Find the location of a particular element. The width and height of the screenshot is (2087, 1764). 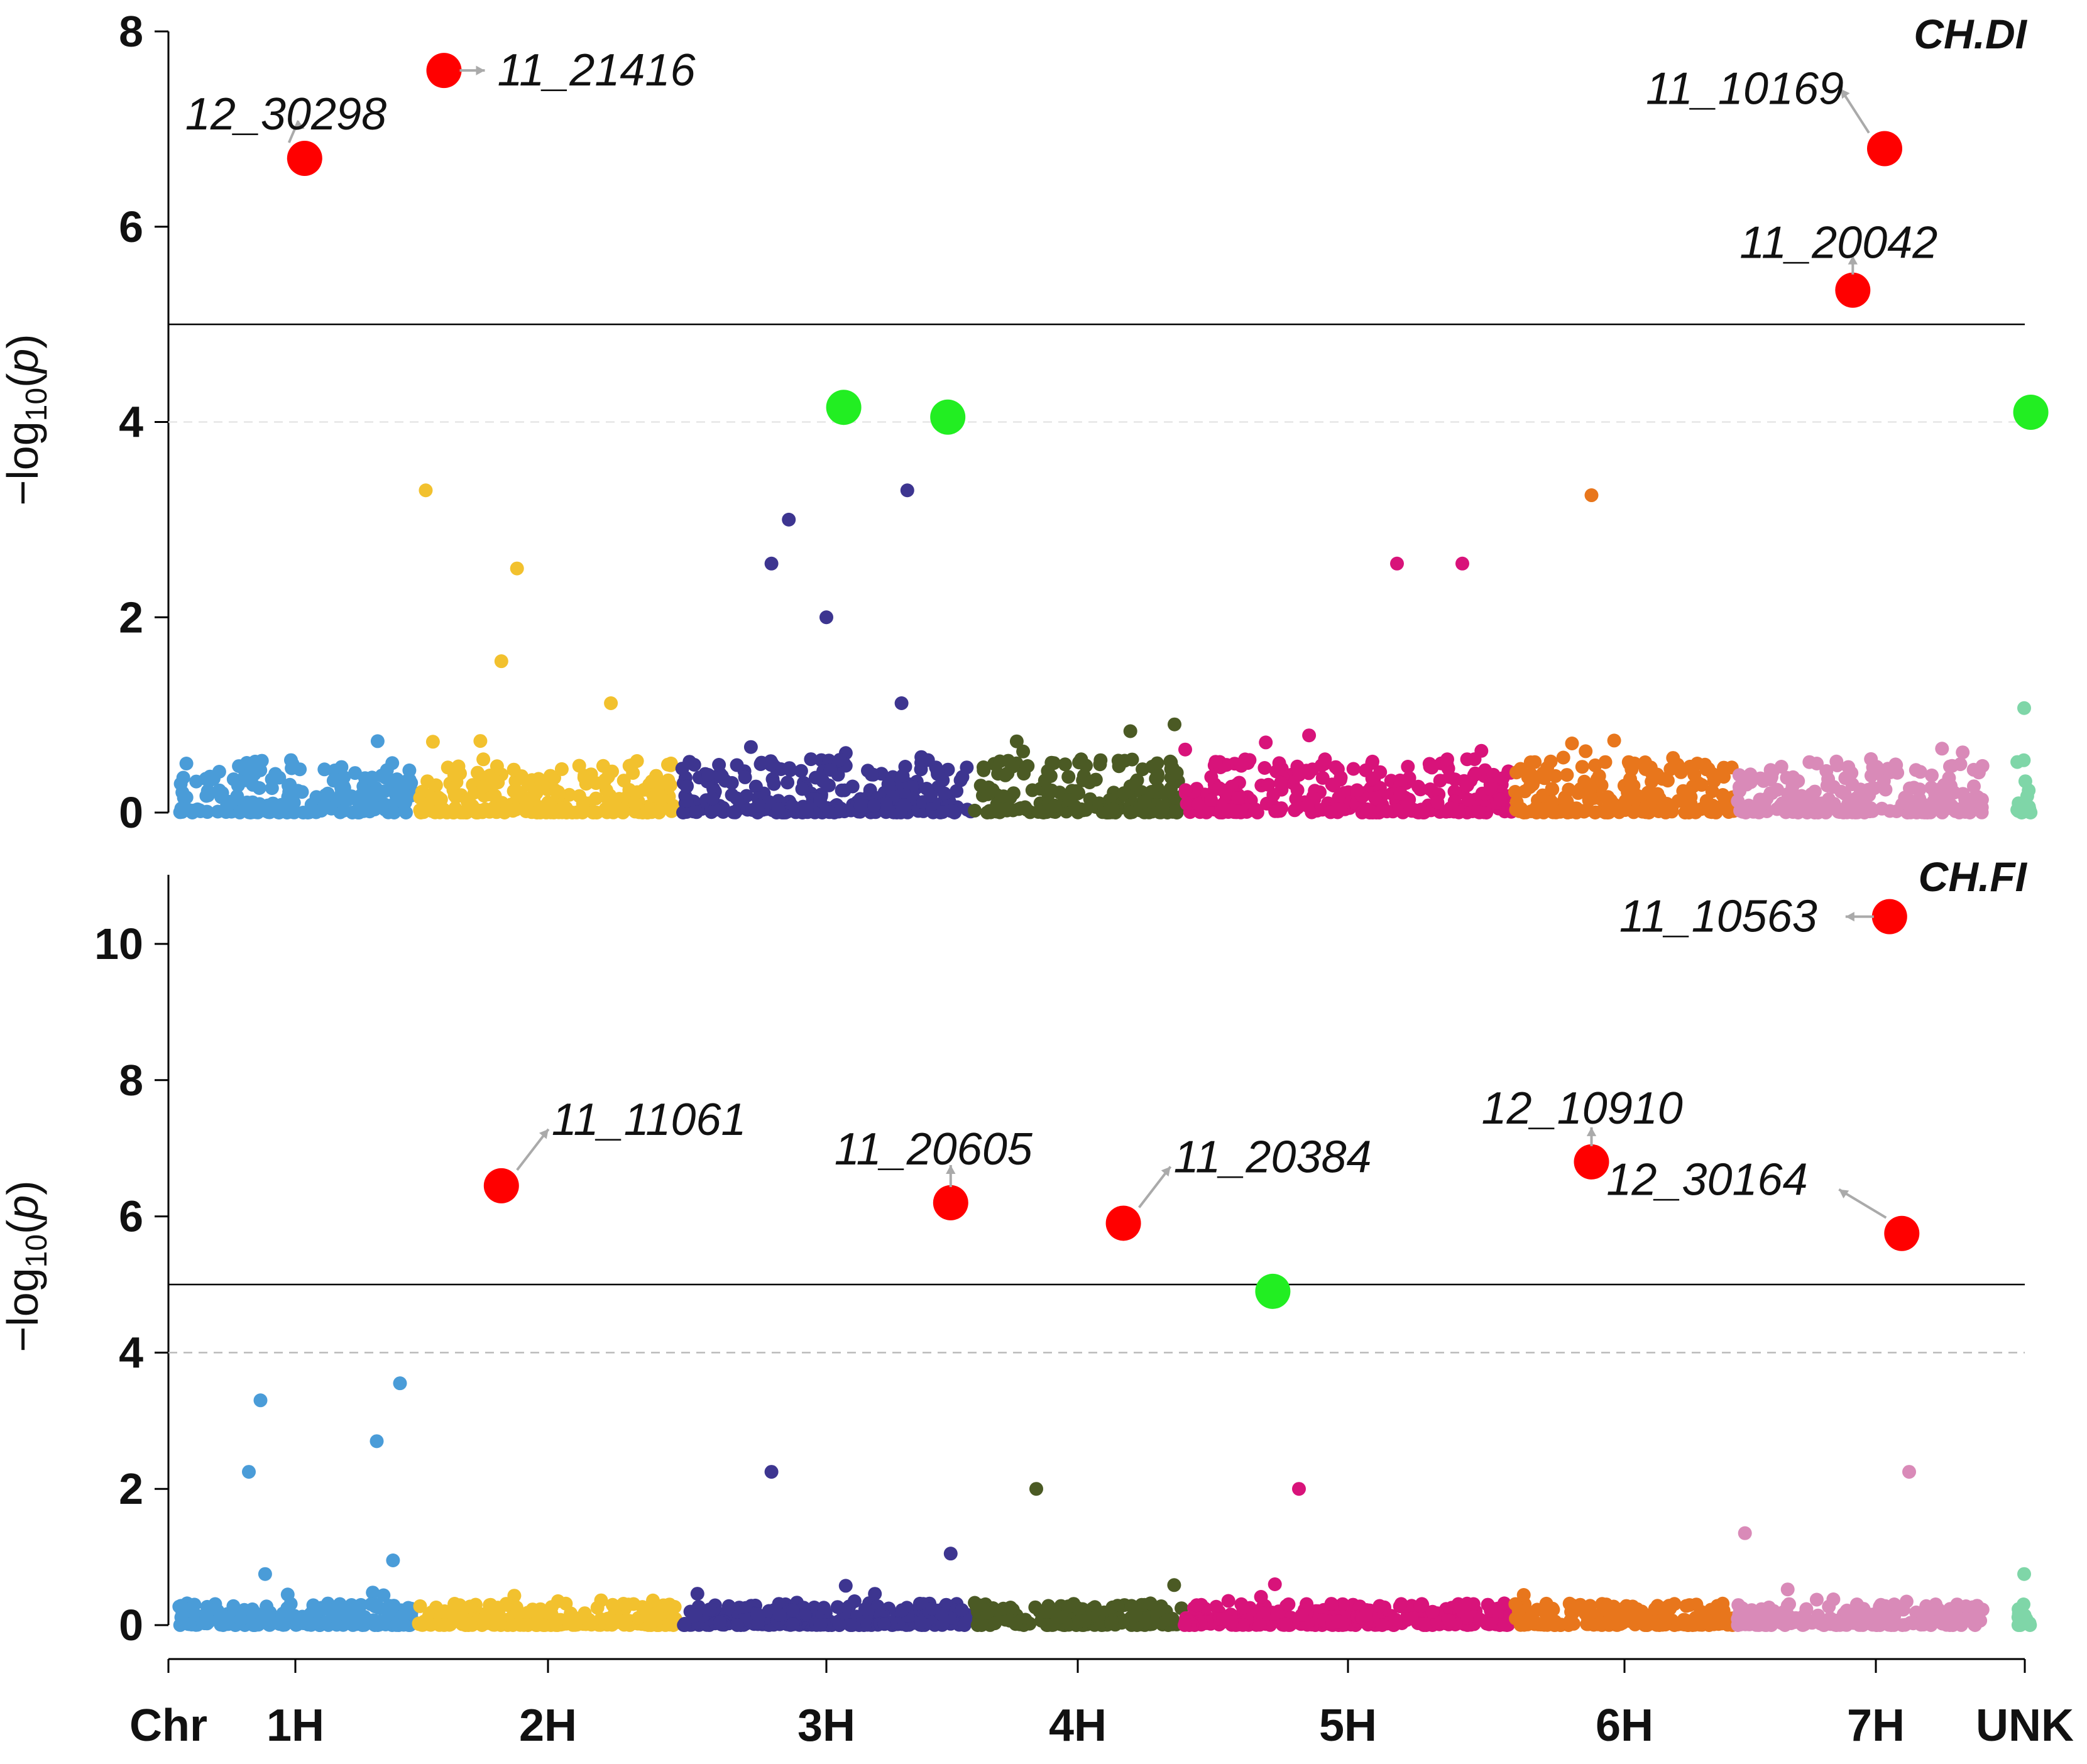

x-tick-label: 1H is located at coordinates (295, 1726).